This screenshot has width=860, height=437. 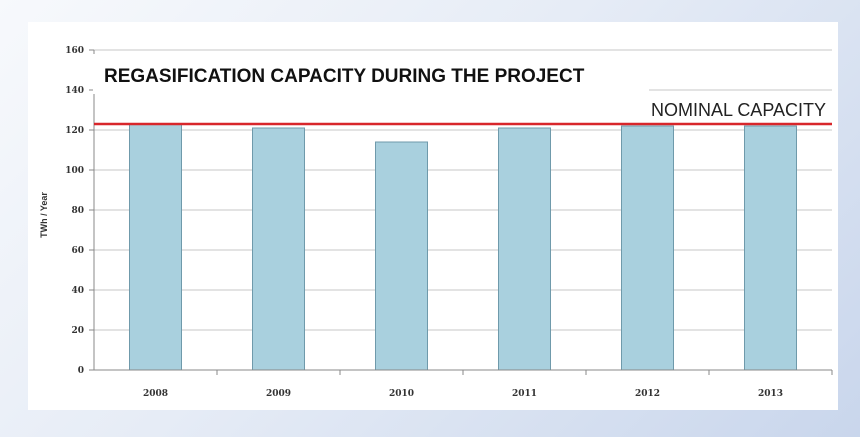 I want to click on y-tick-label: 40, so click(x=77, y=291).